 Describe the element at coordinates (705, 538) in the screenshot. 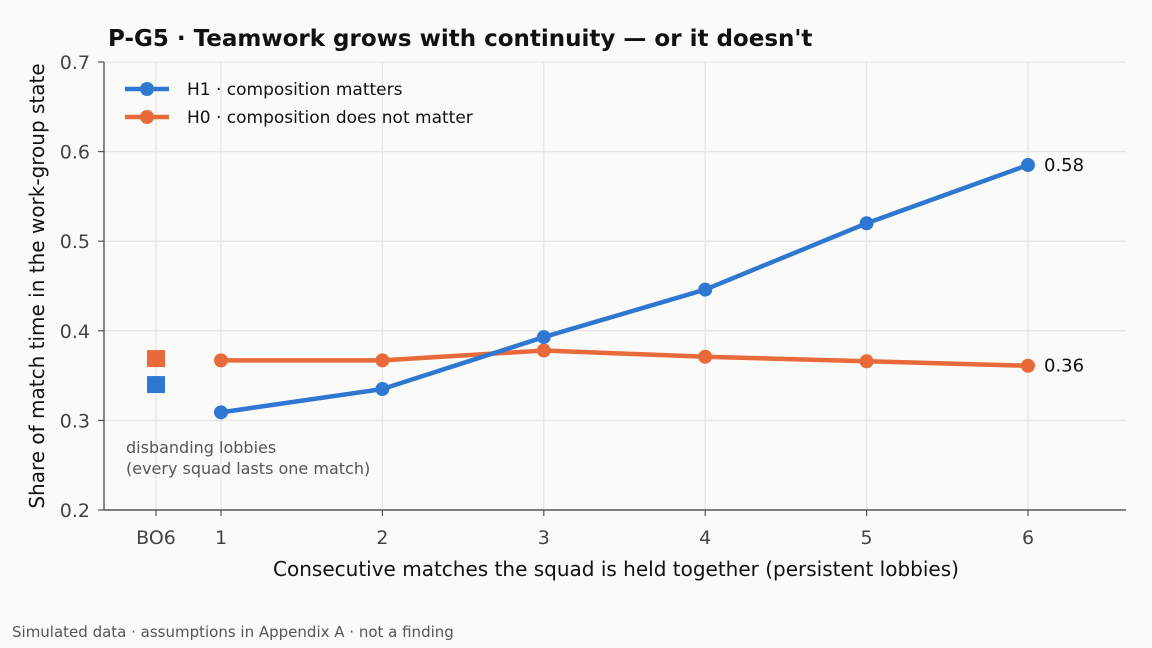

I see `x-tick-label: 4` at that location.